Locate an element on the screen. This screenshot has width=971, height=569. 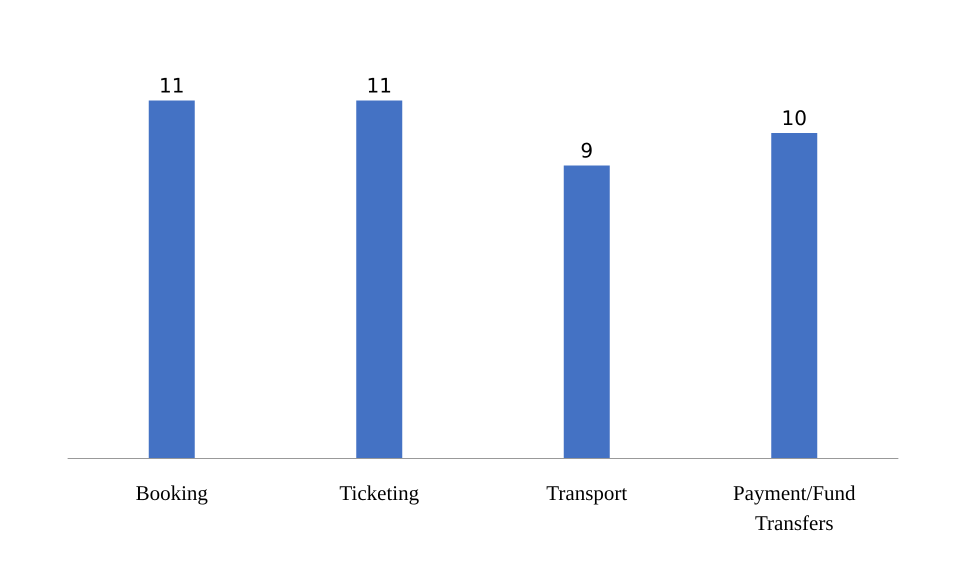
x-tick-label: Transport is located at coordinates (587, 493).